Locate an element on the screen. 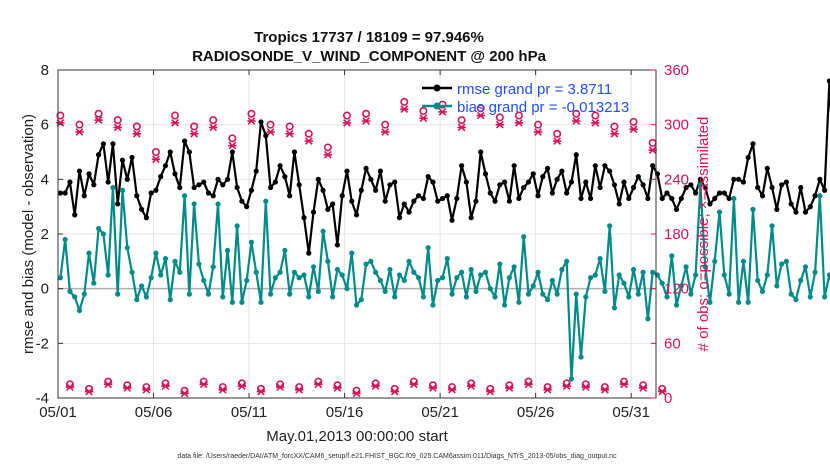  y-axis-label-right: # of obs: o=possible; ×=assimilated is located at coordinates (703, 234).